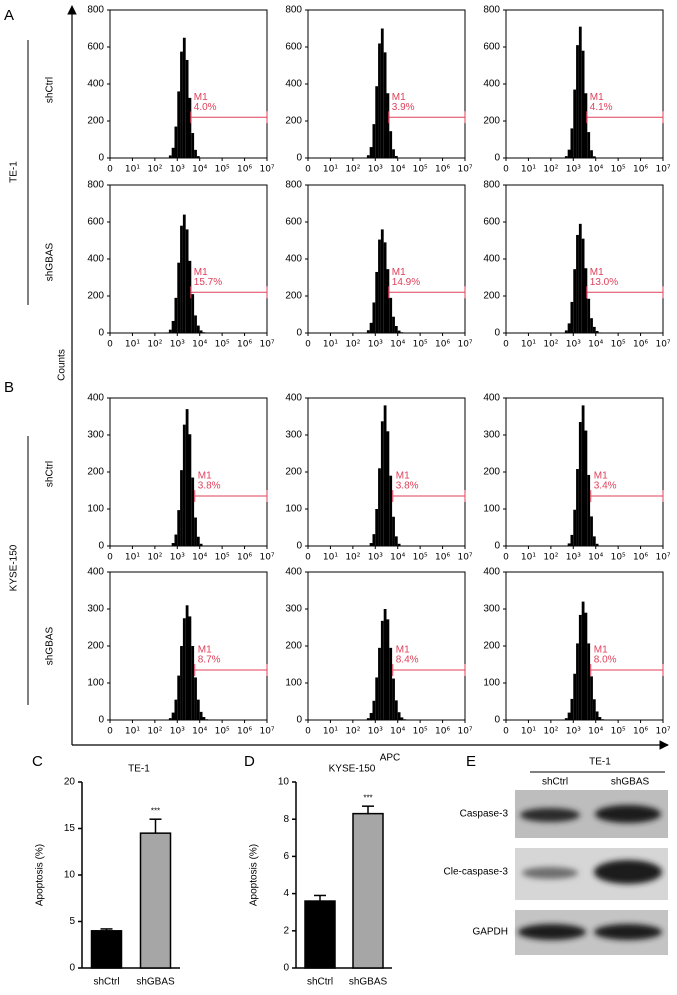  What do you see at coordinates (605, 660) in the screenshot?
I see `gate-label: 8.0%` at bounding box center [605, 660].